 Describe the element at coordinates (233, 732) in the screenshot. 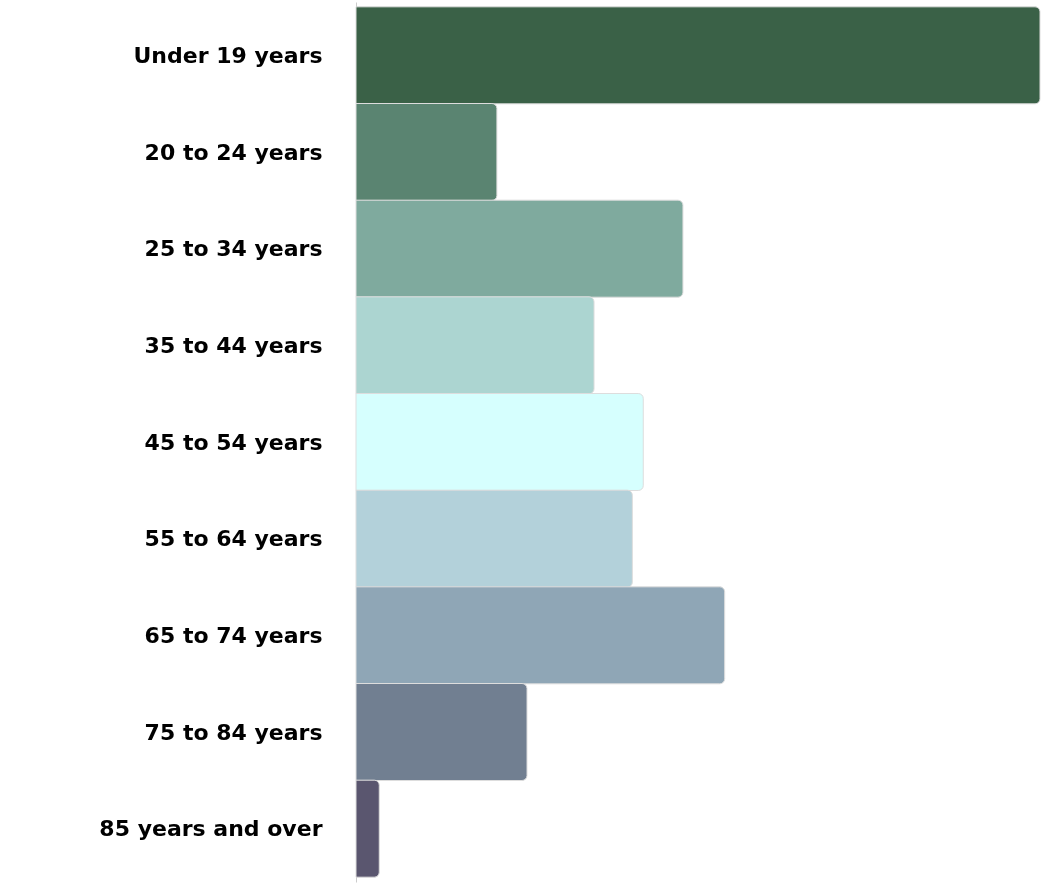

I see `y-tick-label: 75 to 84 years` at that location.